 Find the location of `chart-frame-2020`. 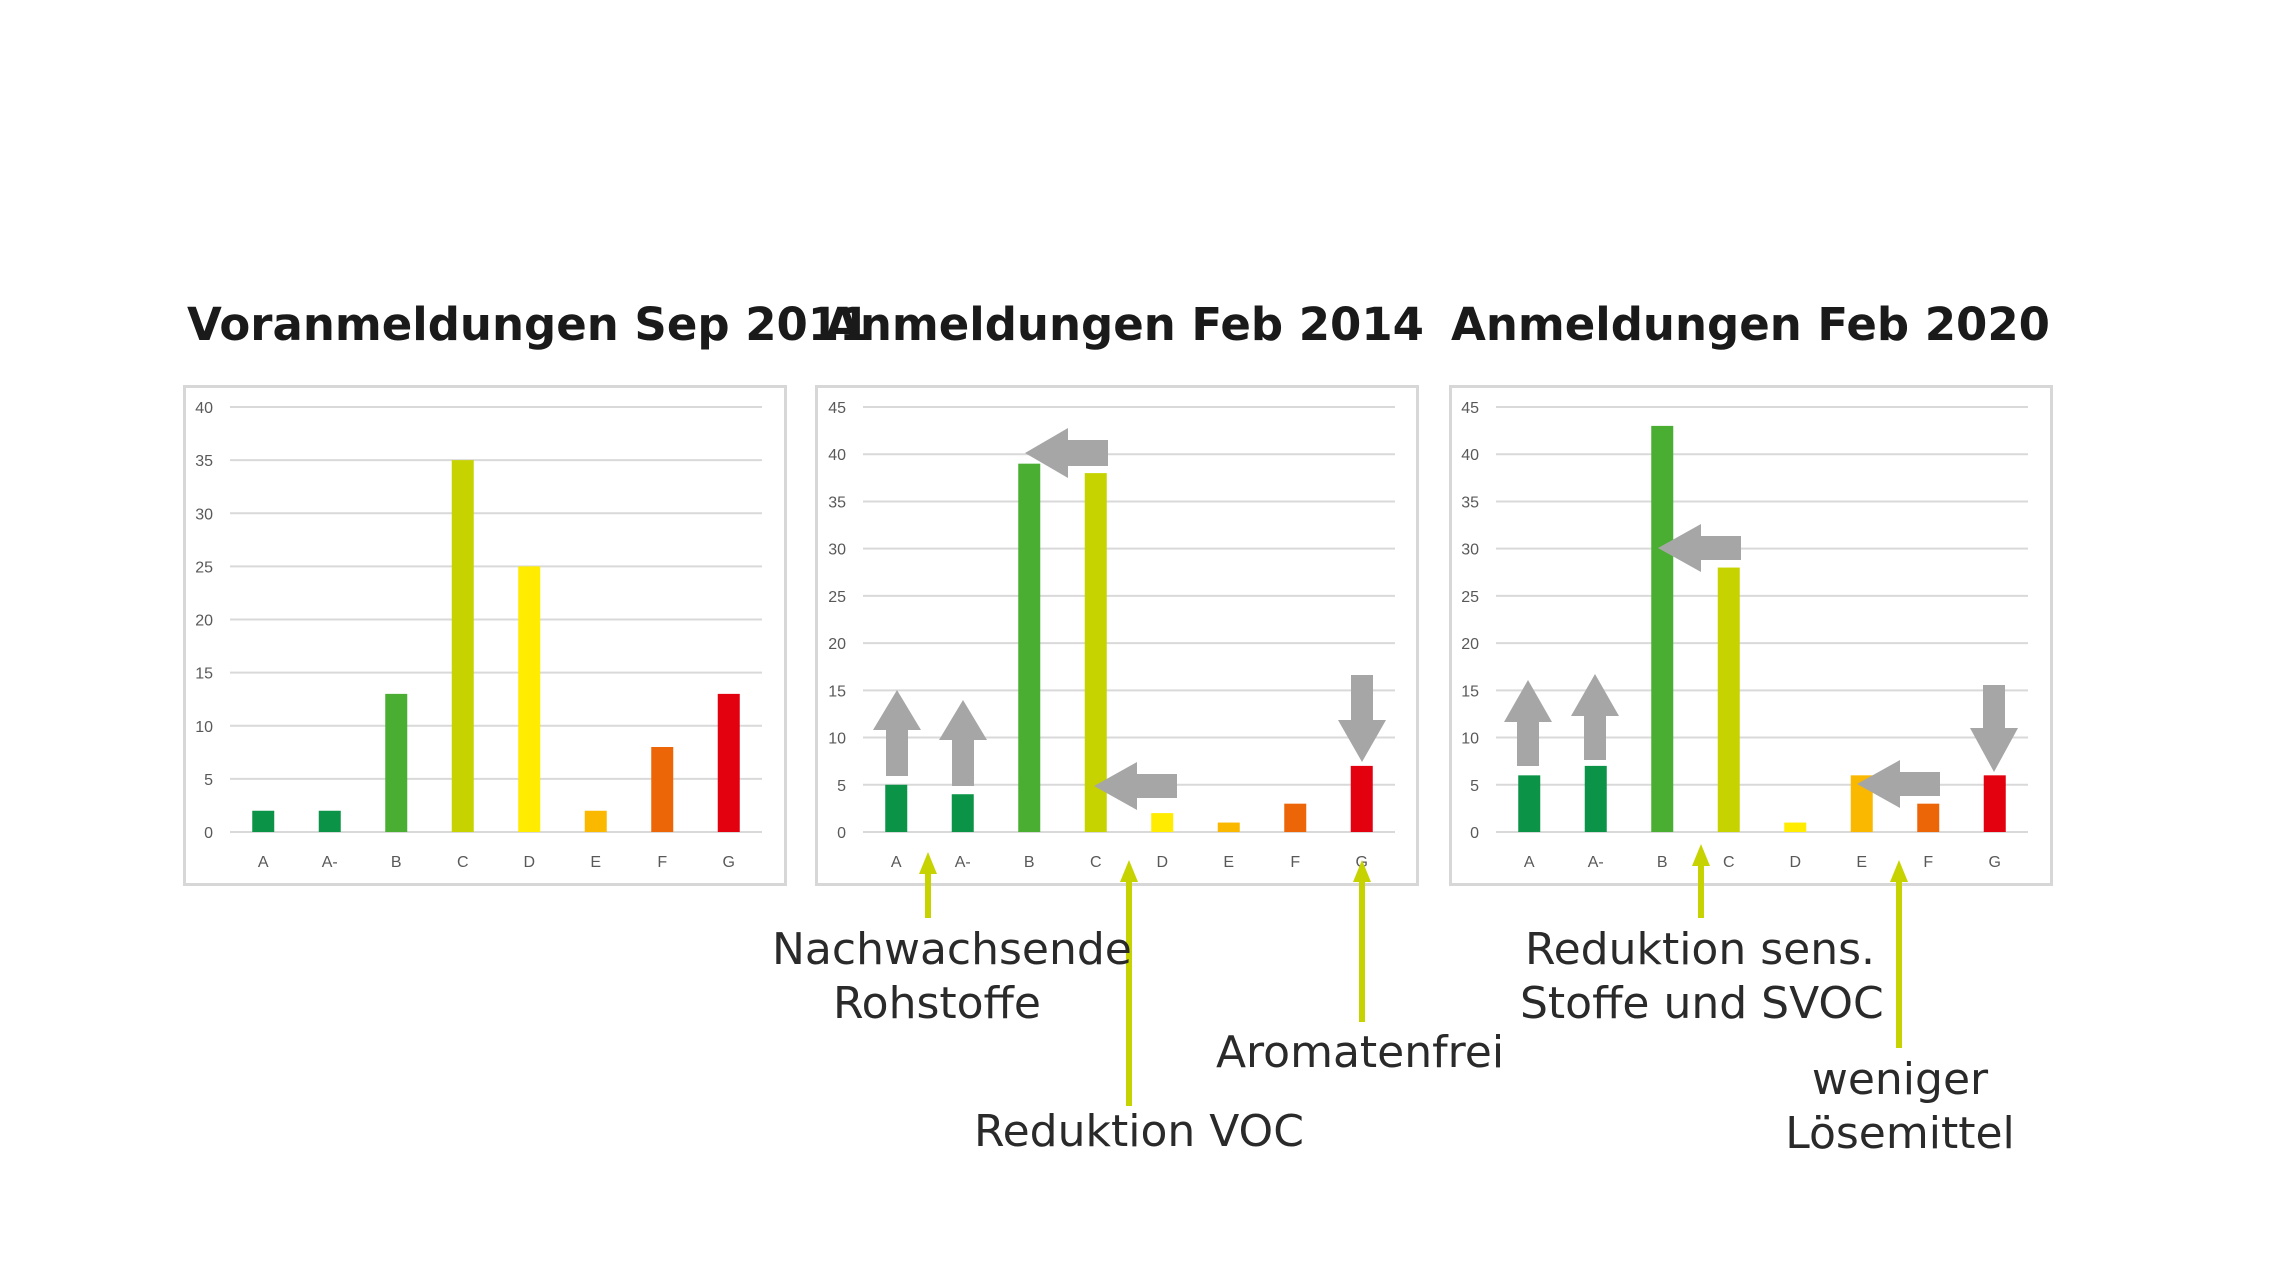

chart-frame-2020 is located at coordinates (1751, 635).